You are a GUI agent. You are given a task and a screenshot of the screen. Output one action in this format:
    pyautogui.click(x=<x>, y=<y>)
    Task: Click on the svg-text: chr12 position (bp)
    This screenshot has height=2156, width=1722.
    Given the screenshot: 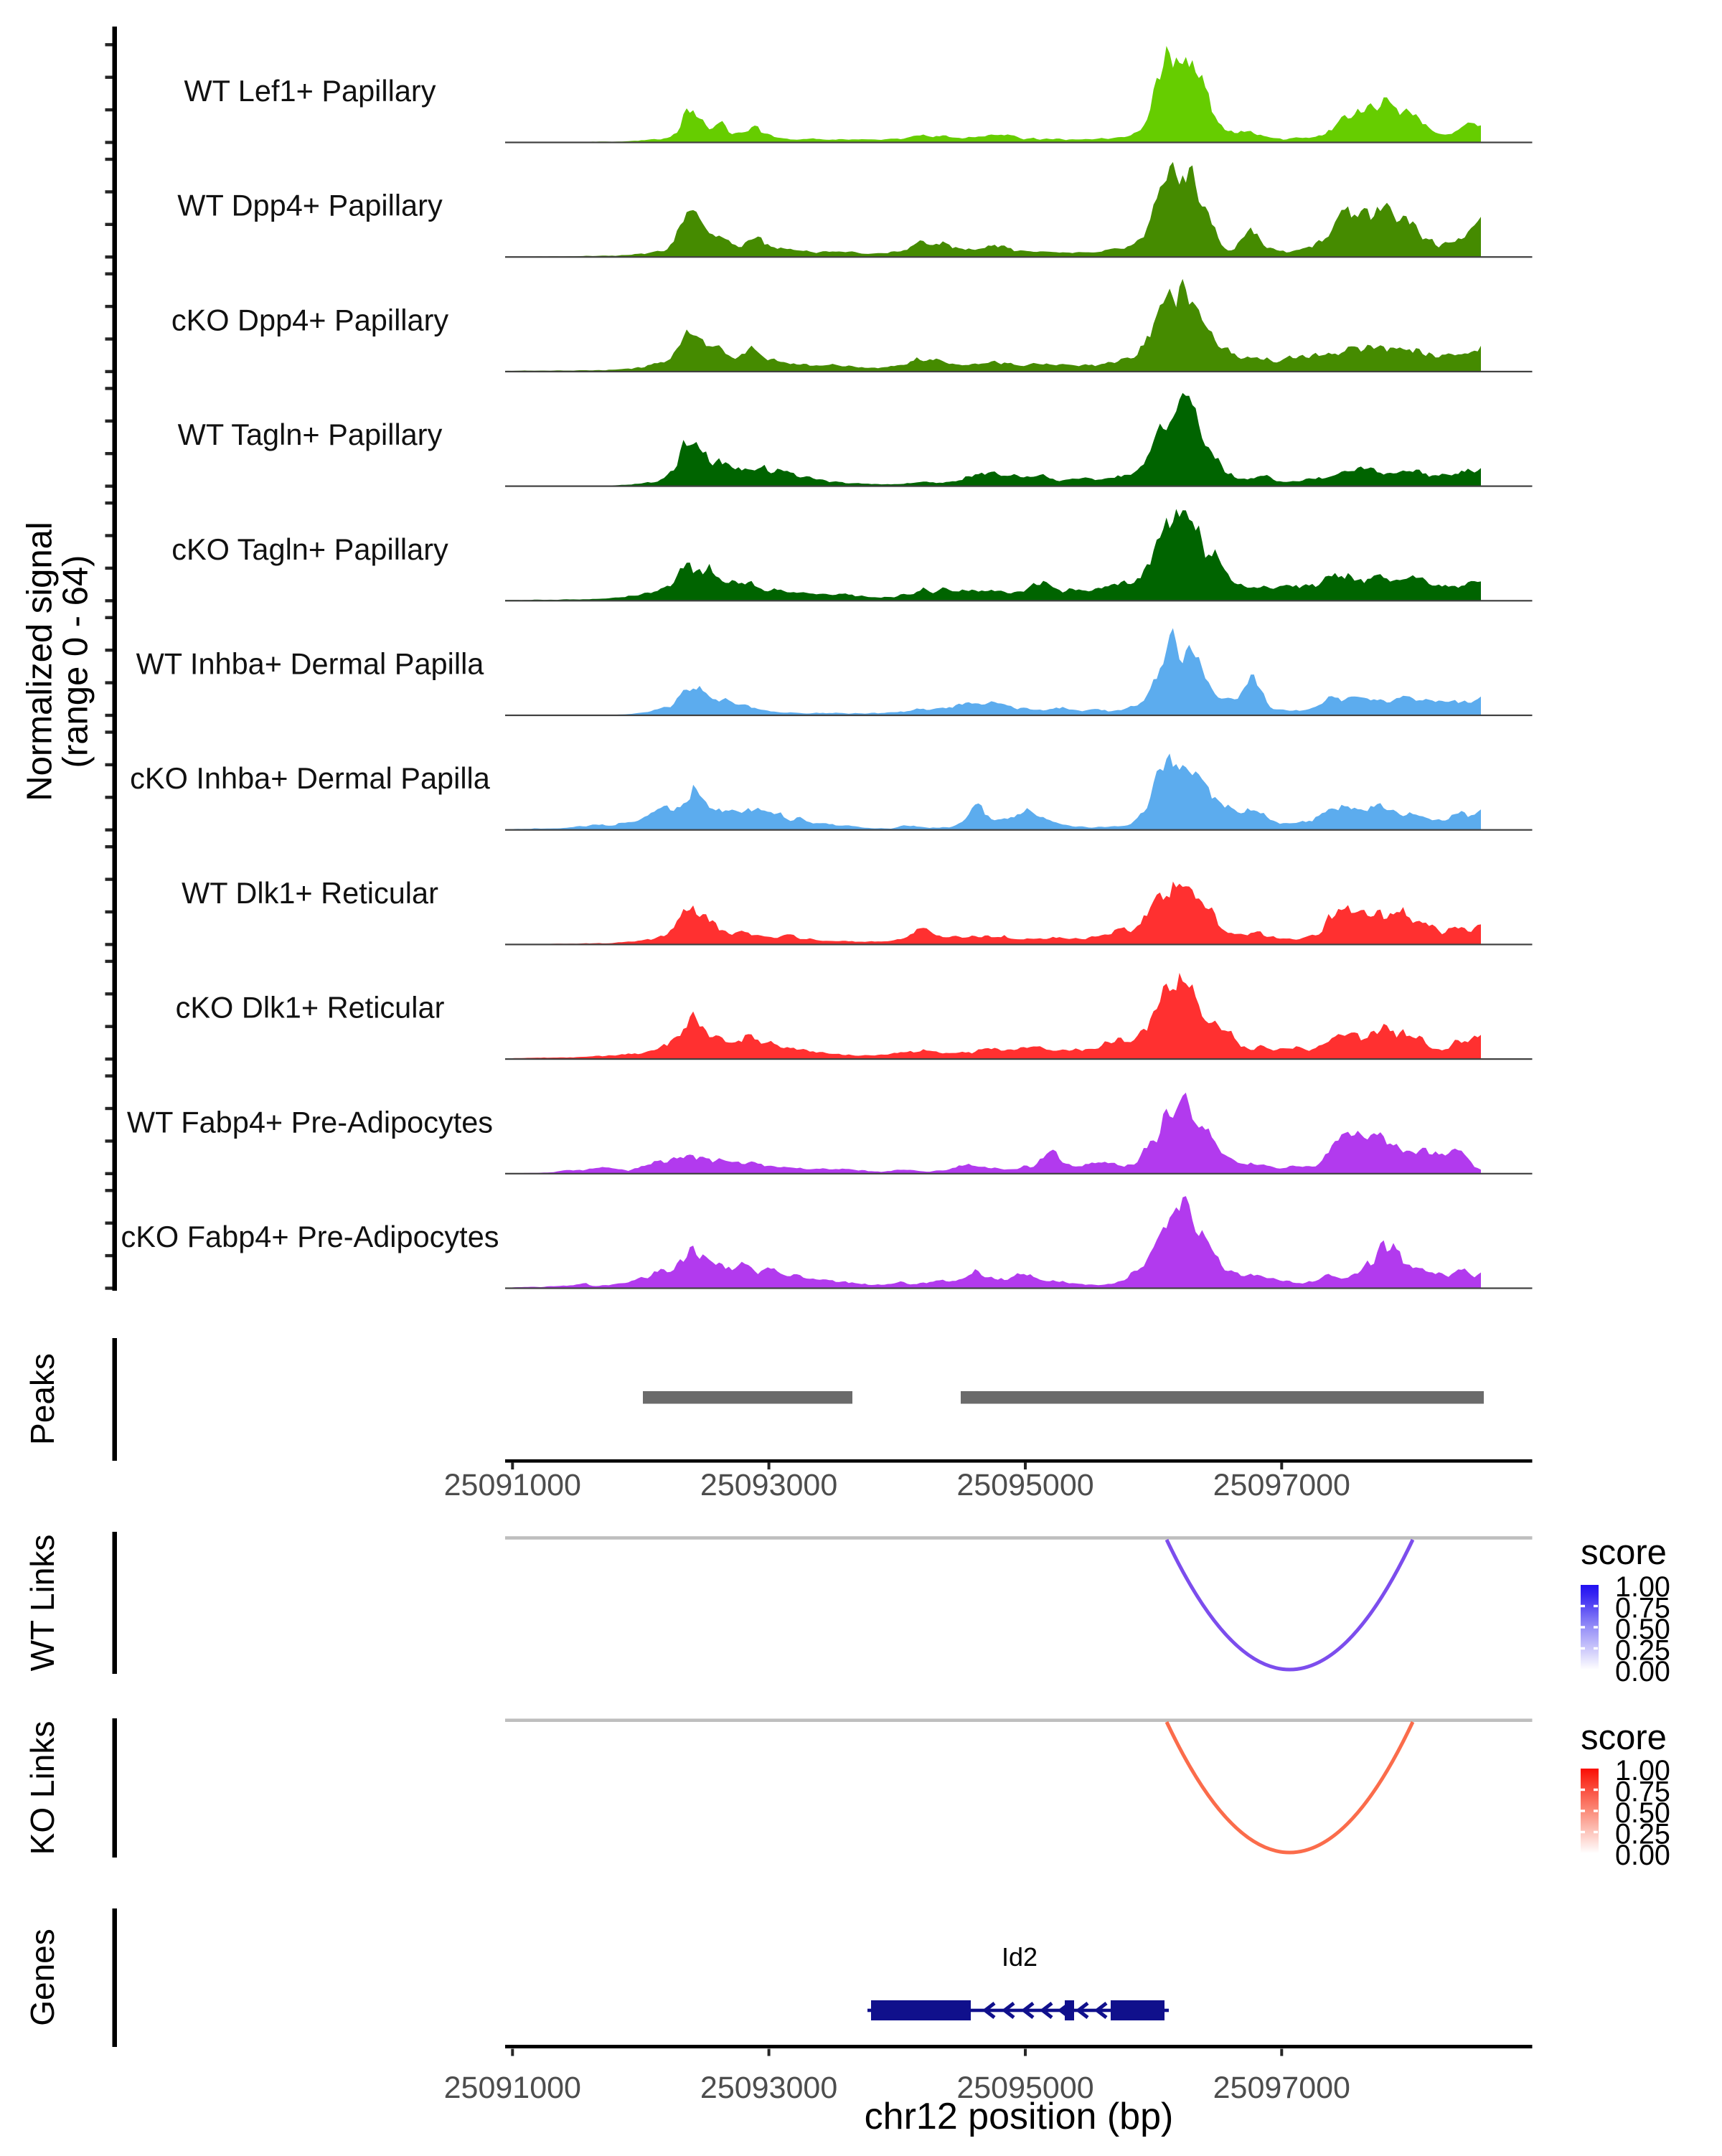 What is the action you would take?
    pyautogui.click(x=1019, y=2117)
    